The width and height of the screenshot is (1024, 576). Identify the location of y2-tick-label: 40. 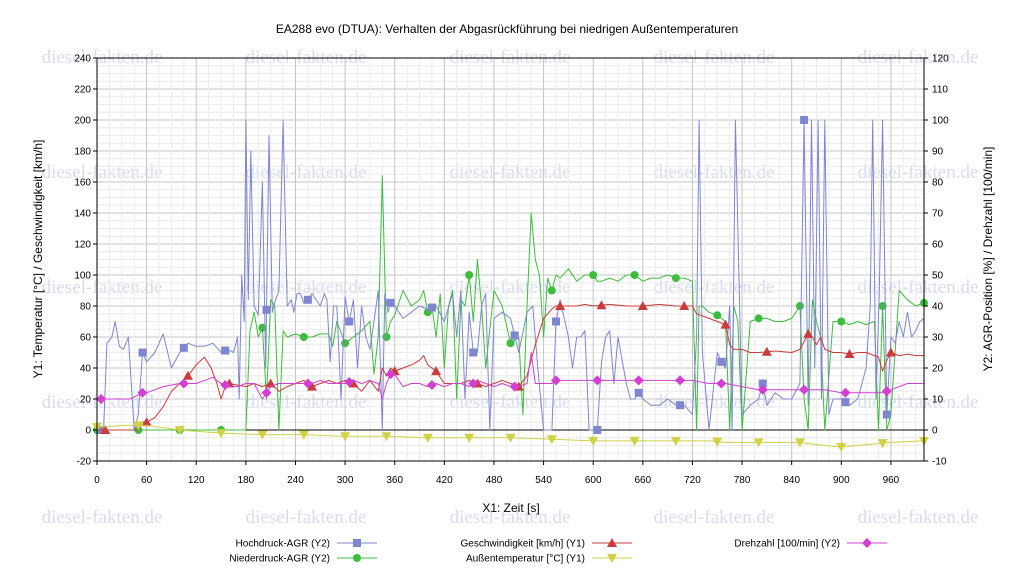
(938, 307).